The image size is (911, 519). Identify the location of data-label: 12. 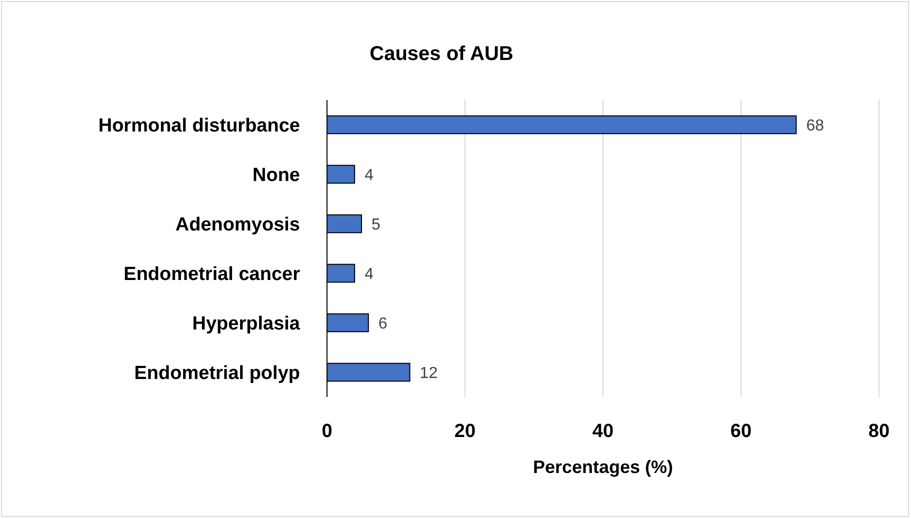
(429, 373).